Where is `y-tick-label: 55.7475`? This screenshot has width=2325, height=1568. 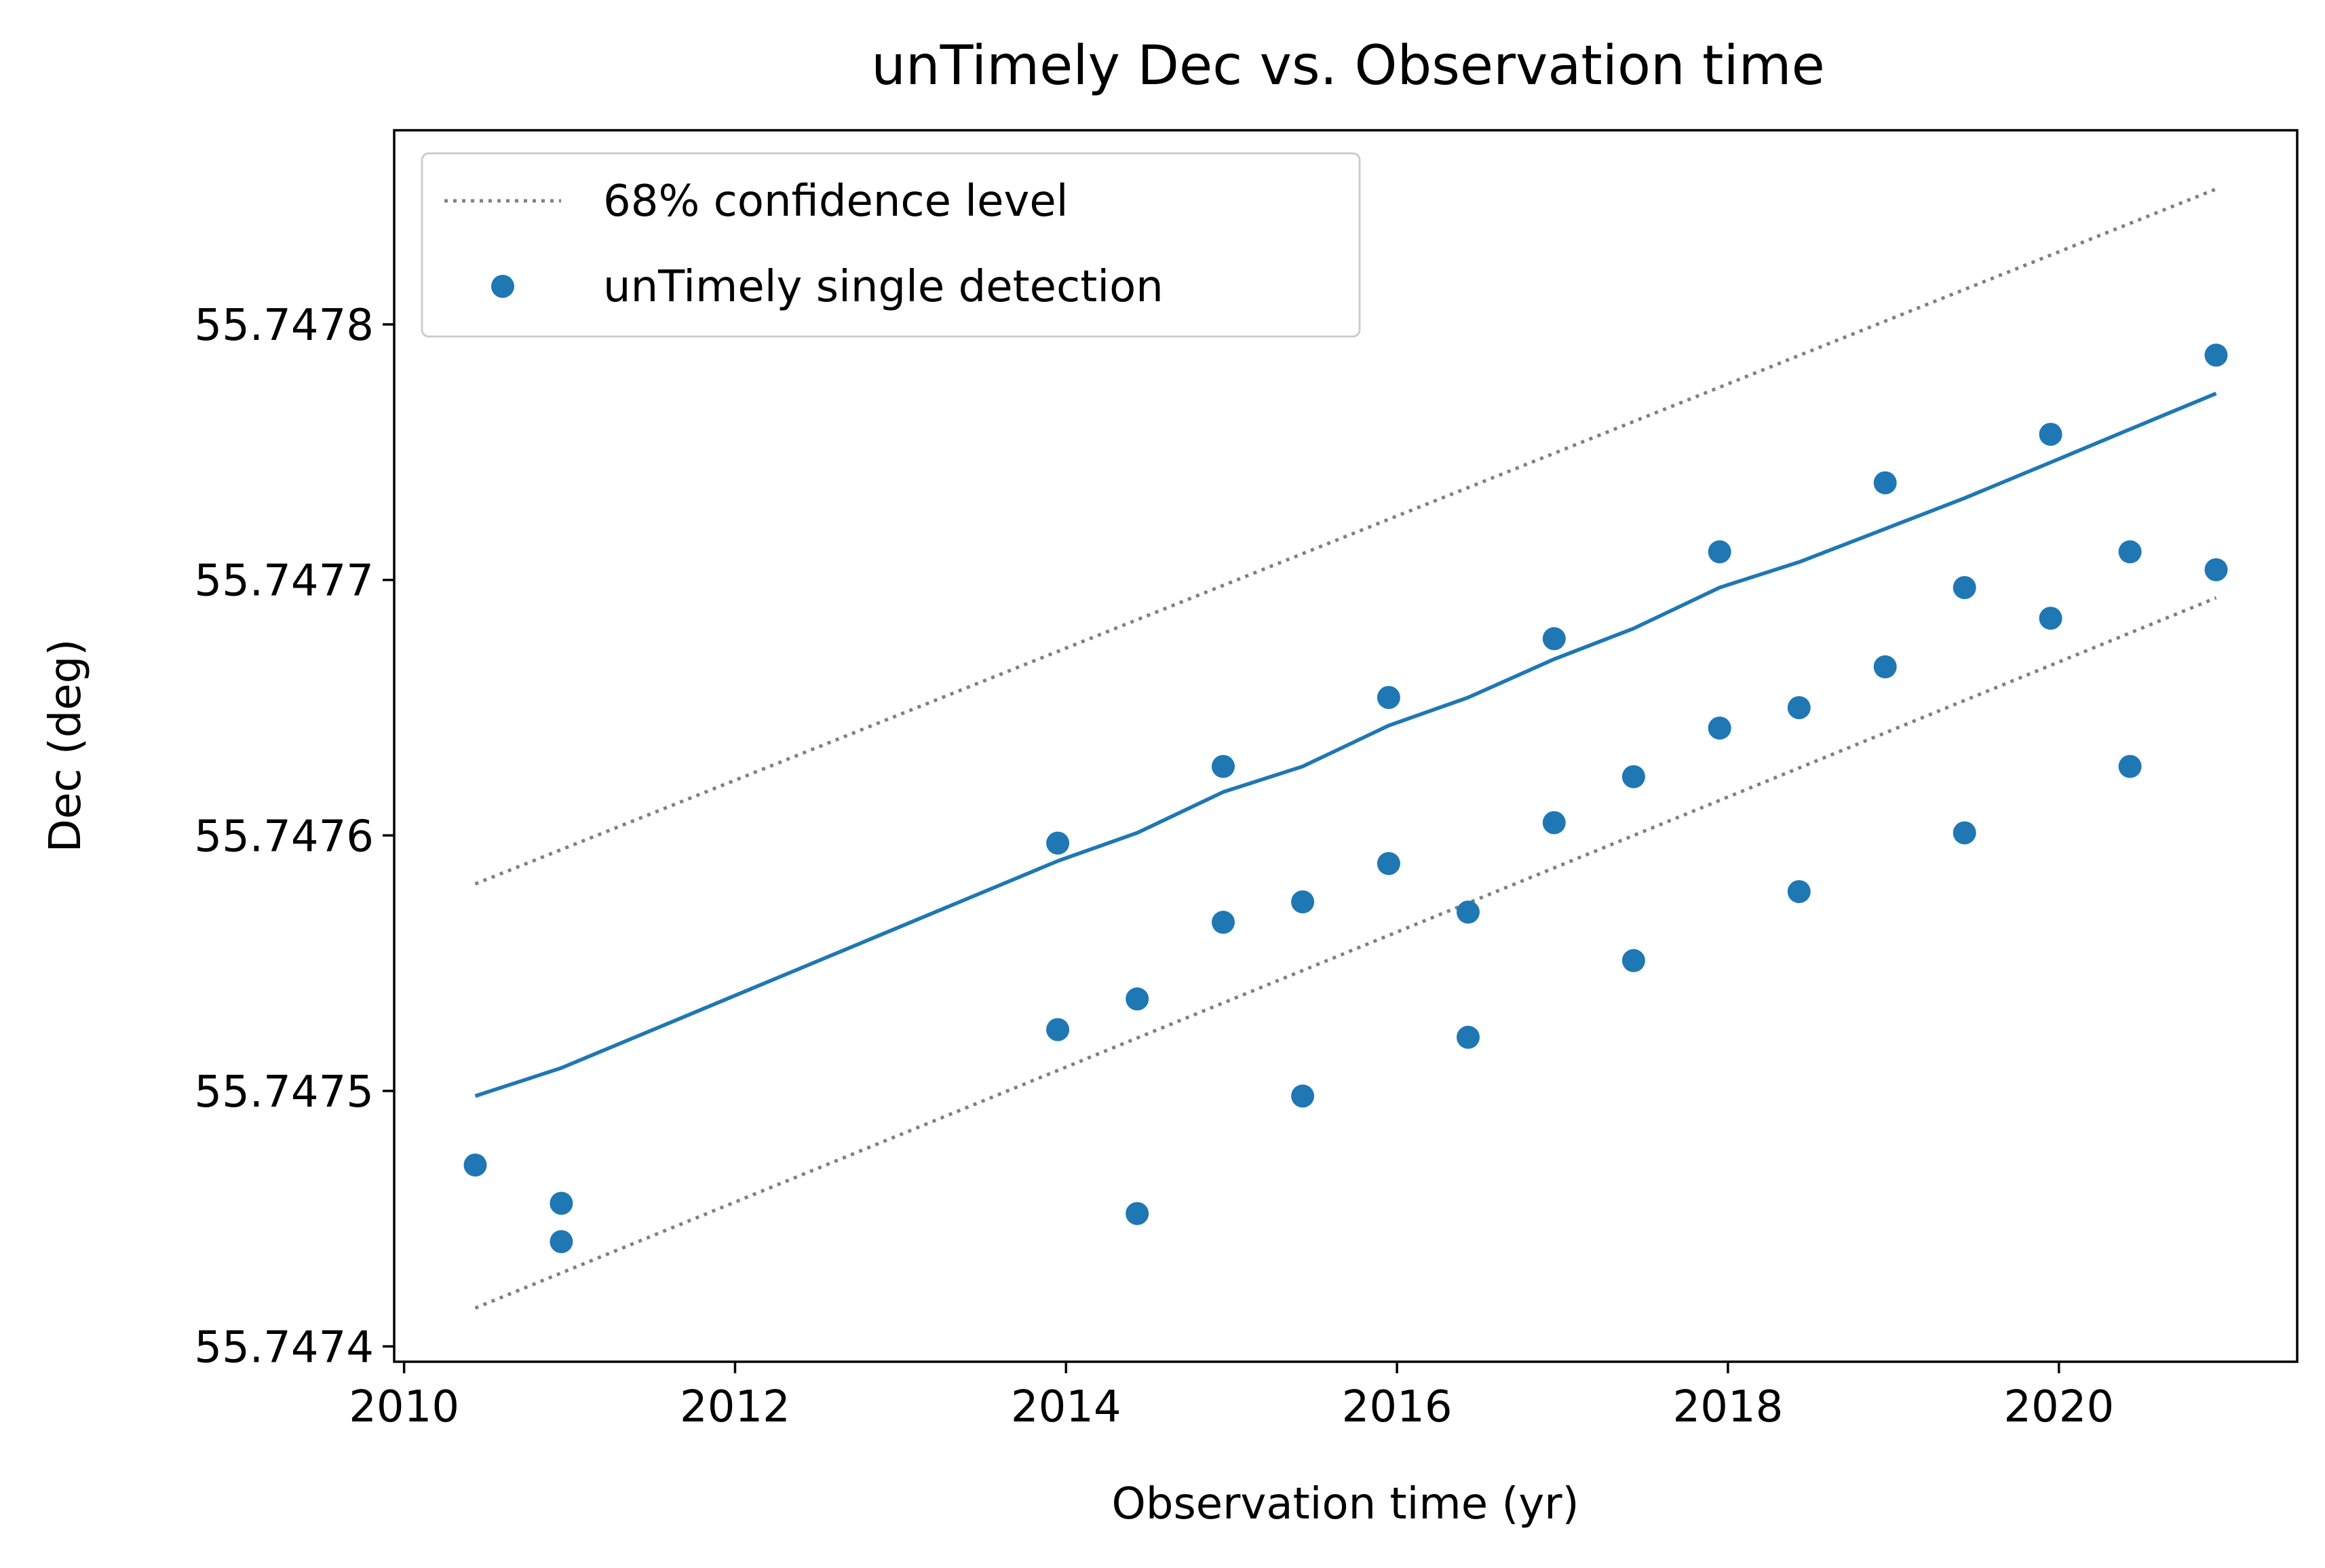 y-tick-label: 55.7475 is located at coordinates (284, 1092).